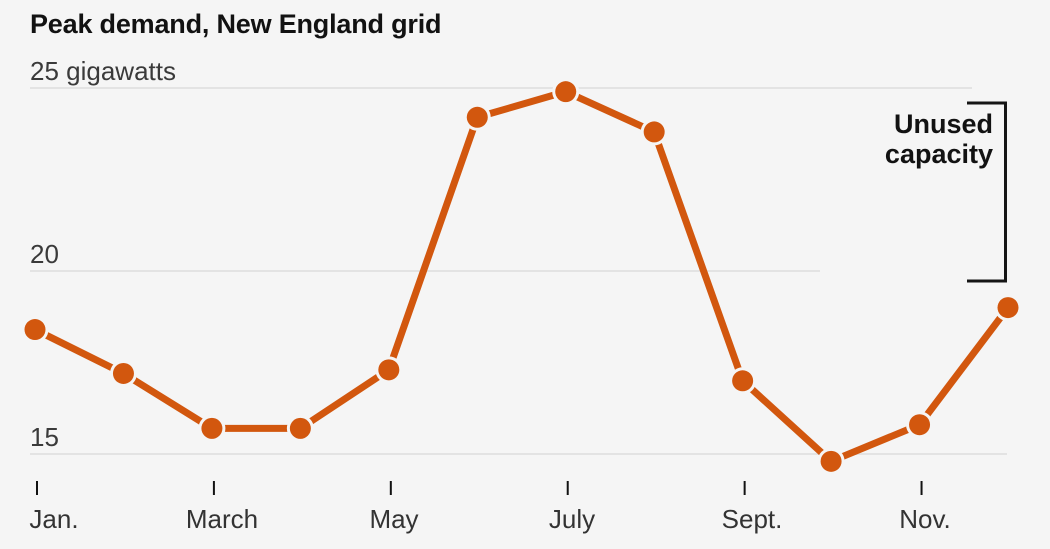  What do you see at coordinates (236, 24) in the screenshot?
I see `chart-title: Peak demand, New England grid` at bounding box center [236, 24].